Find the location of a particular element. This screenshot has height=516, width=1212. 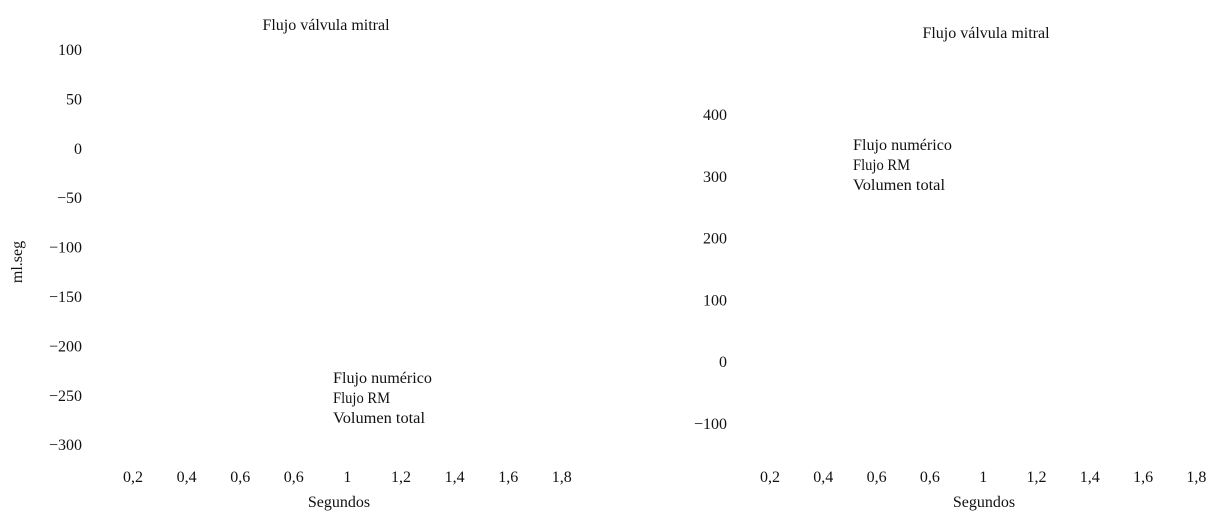

chart1-y-axis-label: ml.seg is located at coordinates (17, 262).